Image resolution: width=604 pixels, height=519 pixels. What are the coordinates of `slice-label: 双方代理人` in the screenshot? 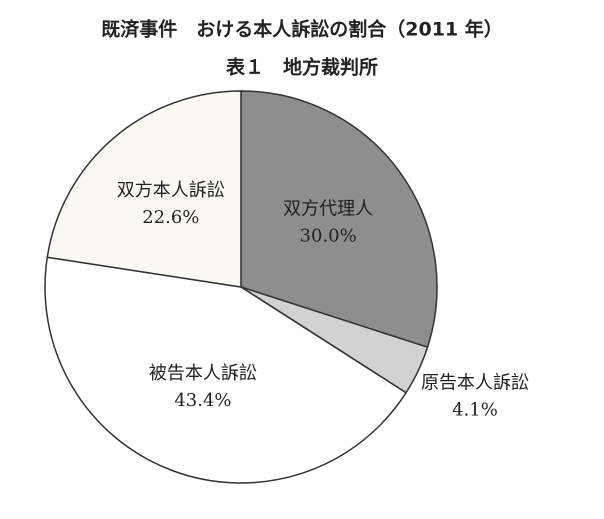 It's located at (328, 209).